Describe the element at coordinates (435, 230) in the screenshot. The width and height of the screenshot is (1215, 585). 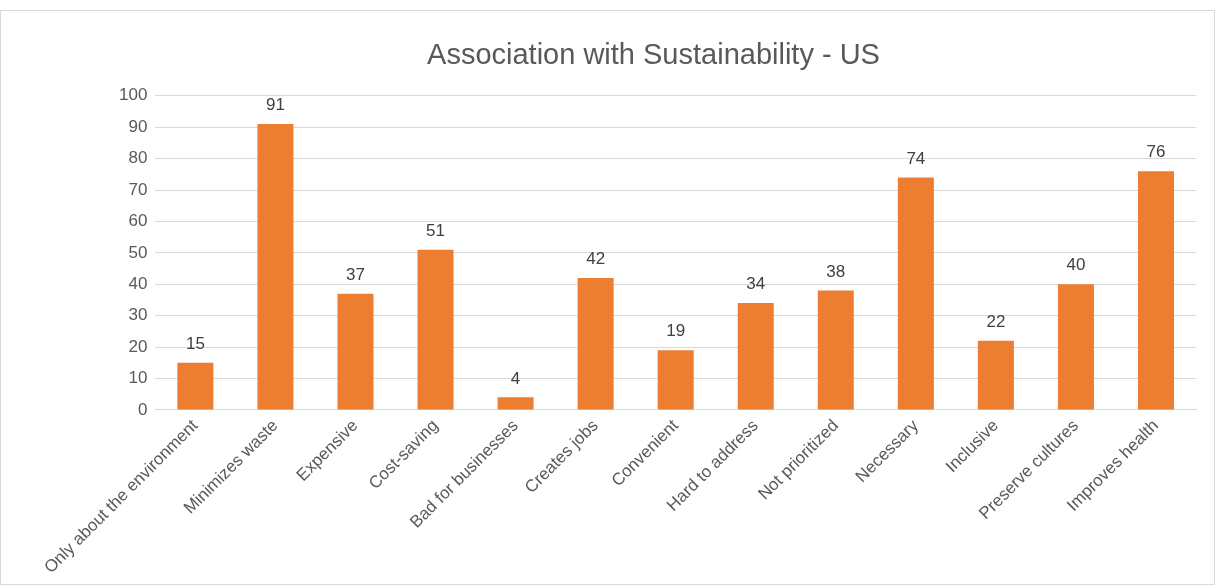
I see `data-label: 51` at that location.